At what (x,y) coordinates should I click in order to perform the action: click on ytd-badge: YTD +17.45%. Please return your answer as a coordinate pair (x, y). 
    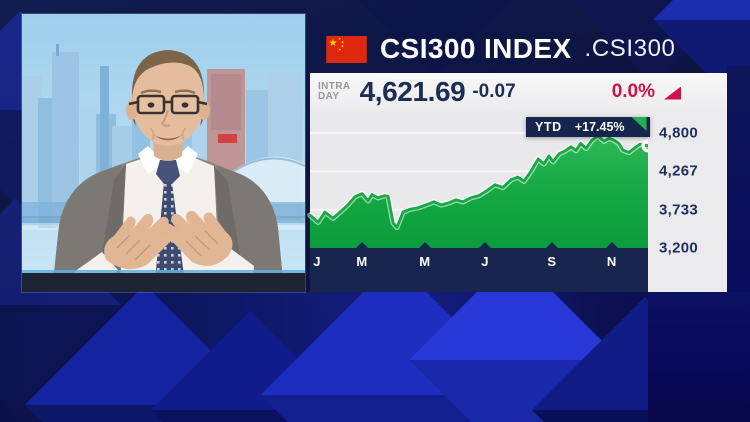
    Looking at the image, I should click on (588, 127).